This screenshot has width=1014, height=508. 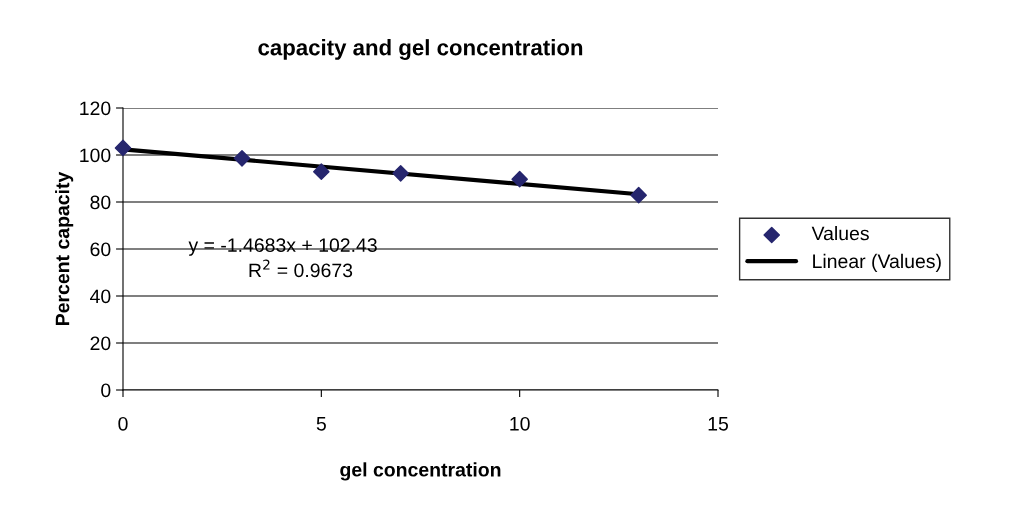 I want to click on x-axis-title: gel concentration, so click(x=420, y=471).